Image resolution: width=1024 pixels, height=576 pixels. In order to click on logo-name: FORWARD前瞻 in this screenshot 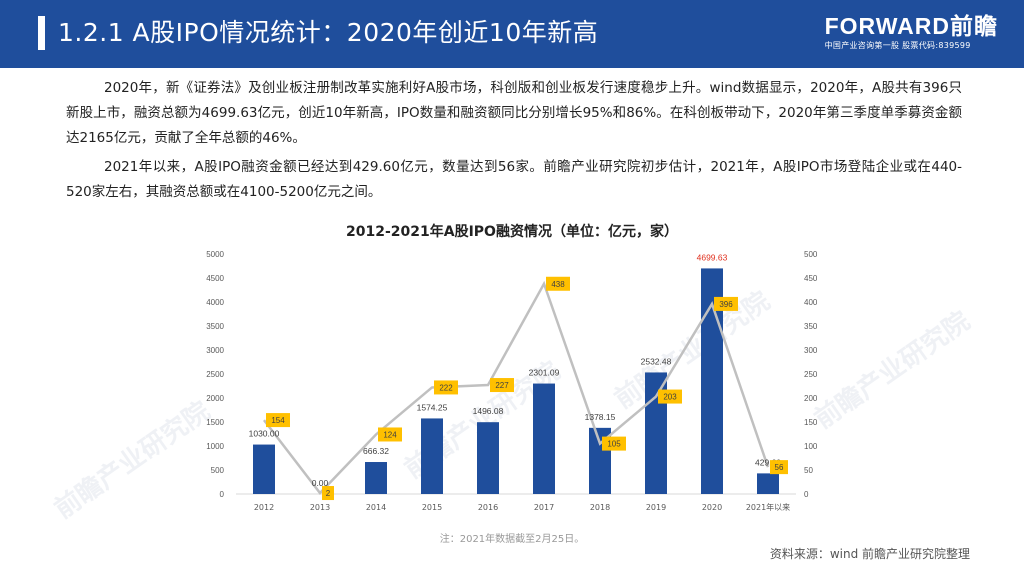, I will do `click(911, 26)`.